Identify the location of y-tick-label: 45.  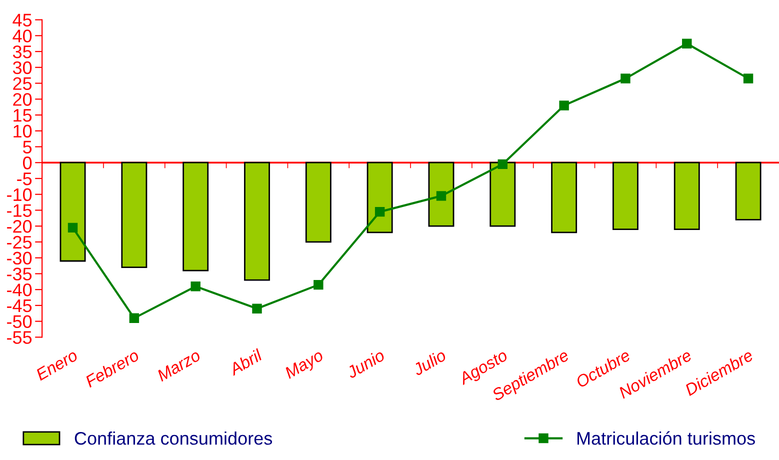
(22, 20).